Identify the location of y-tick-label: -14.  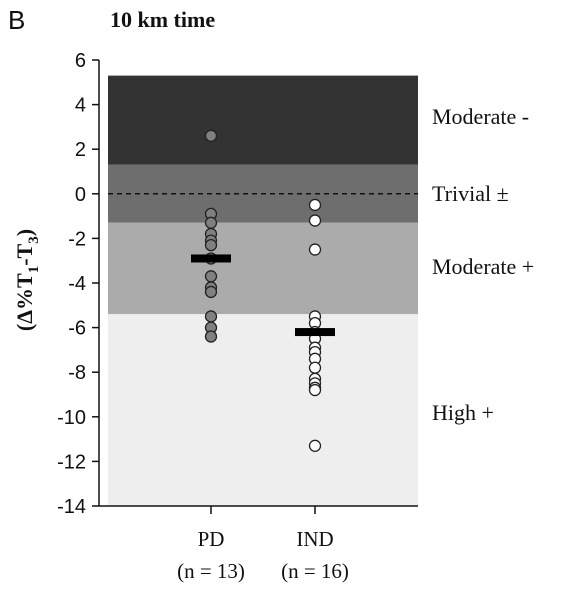
(71, 507).